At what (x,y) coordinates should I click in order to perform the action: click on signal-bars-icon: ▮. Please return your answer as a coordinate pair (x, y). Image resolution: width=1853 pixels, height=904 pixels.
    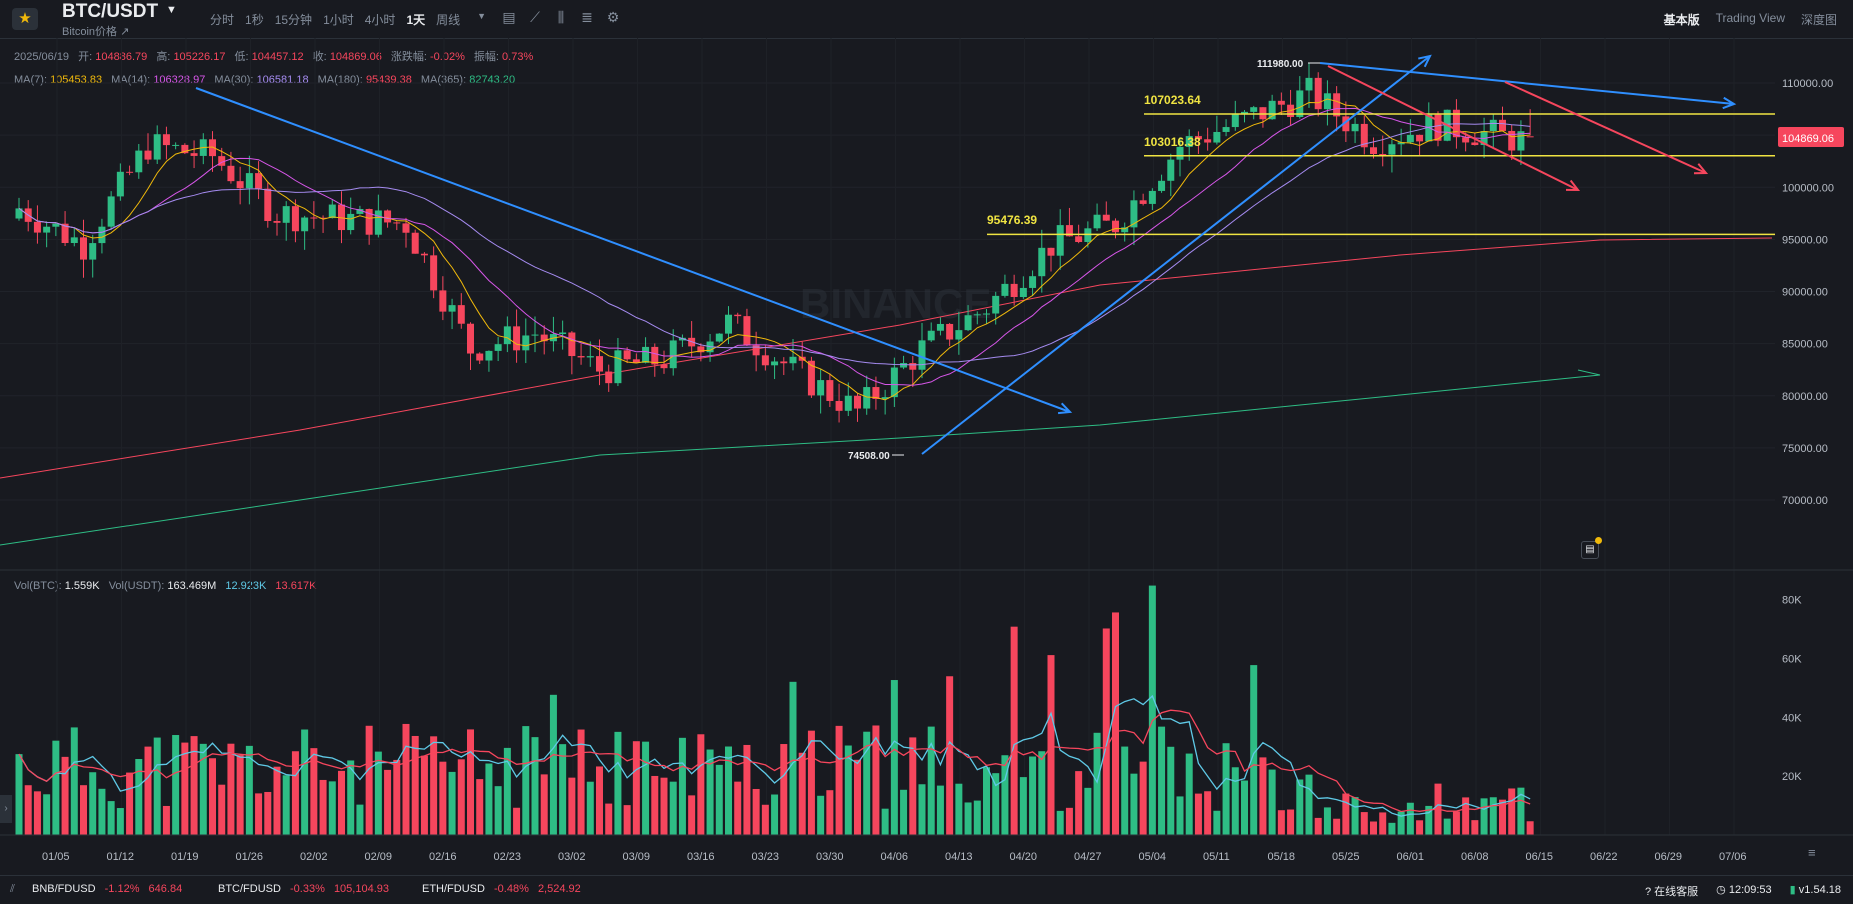
    Looking at the image, I should click on (1792, 890).